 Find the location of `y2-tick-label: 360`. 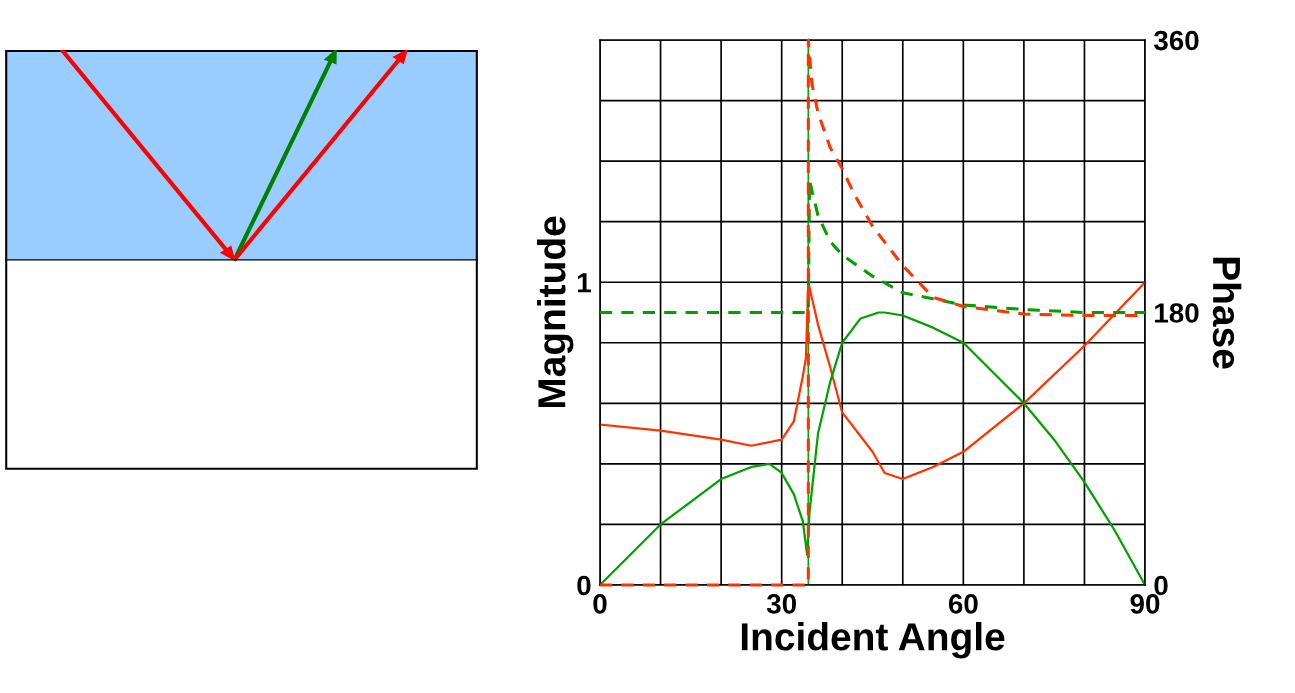

y2-tick-label: 360 is located at coordinates (1176, 40).